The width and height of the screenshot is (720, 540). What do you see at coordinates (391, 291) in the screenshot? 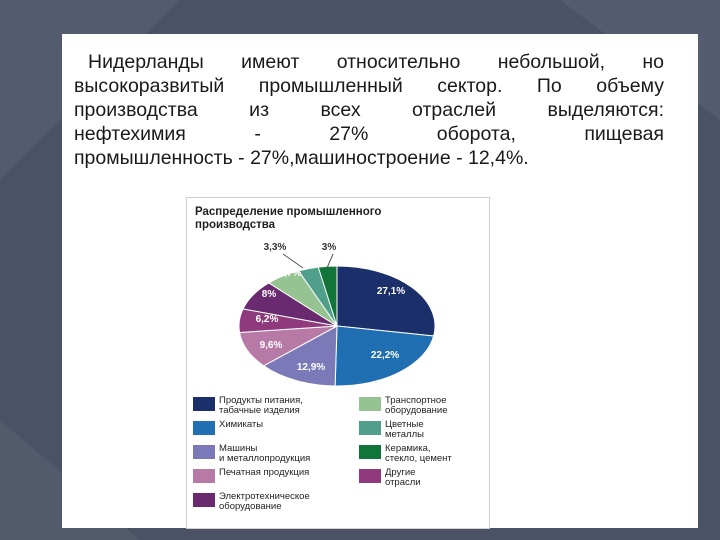
I see `slice-label: 27,1%` at bounding box center [391, 291].